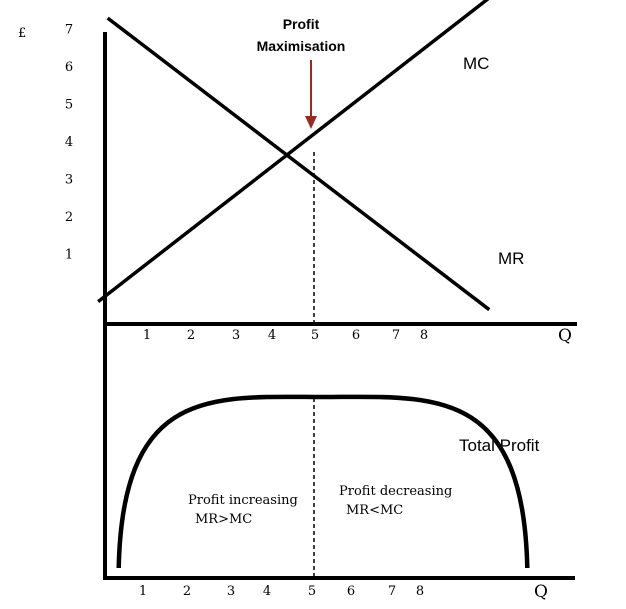  Describe the element at coordinates (541, 592) in the screenshot. I see `x-axis-label-bottom: Q` at that location.